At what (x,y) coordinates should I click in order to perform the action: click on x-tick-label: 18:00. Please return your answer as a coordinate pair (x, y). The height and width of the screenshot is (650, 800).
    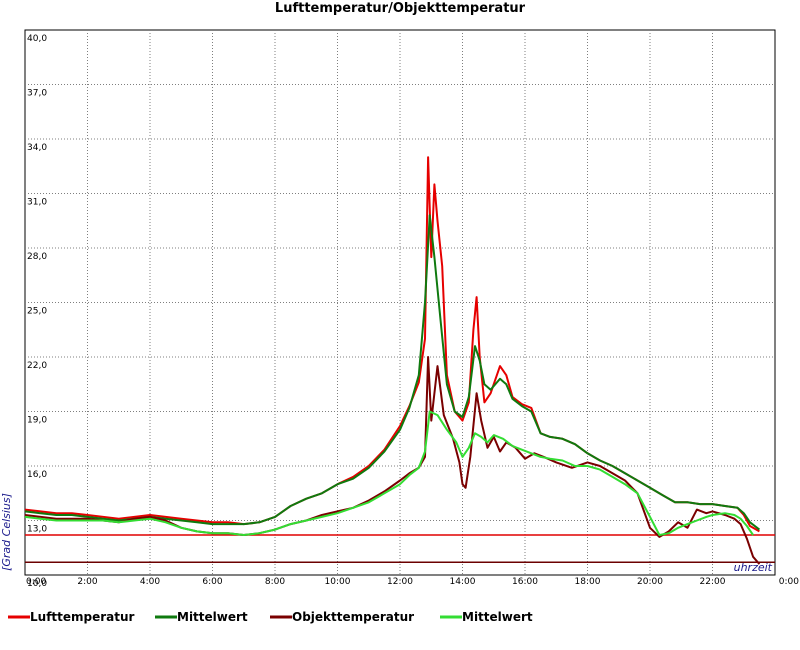
    Looking at the image, I should click on (588, 582).